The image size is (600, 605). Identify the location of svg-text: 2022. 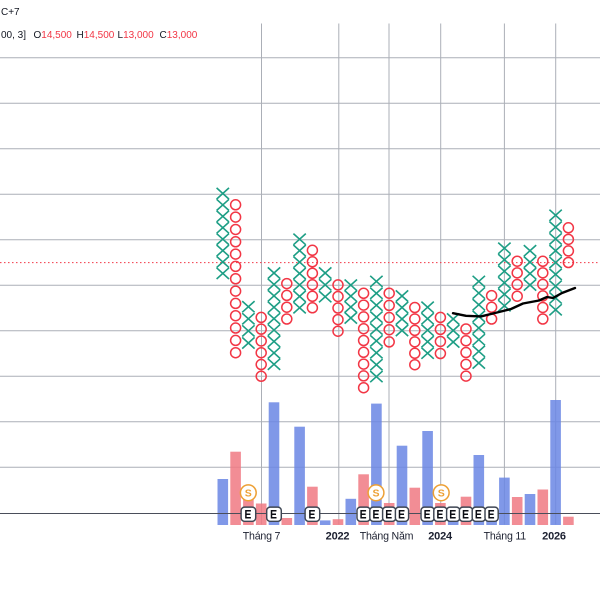
(338, 537).